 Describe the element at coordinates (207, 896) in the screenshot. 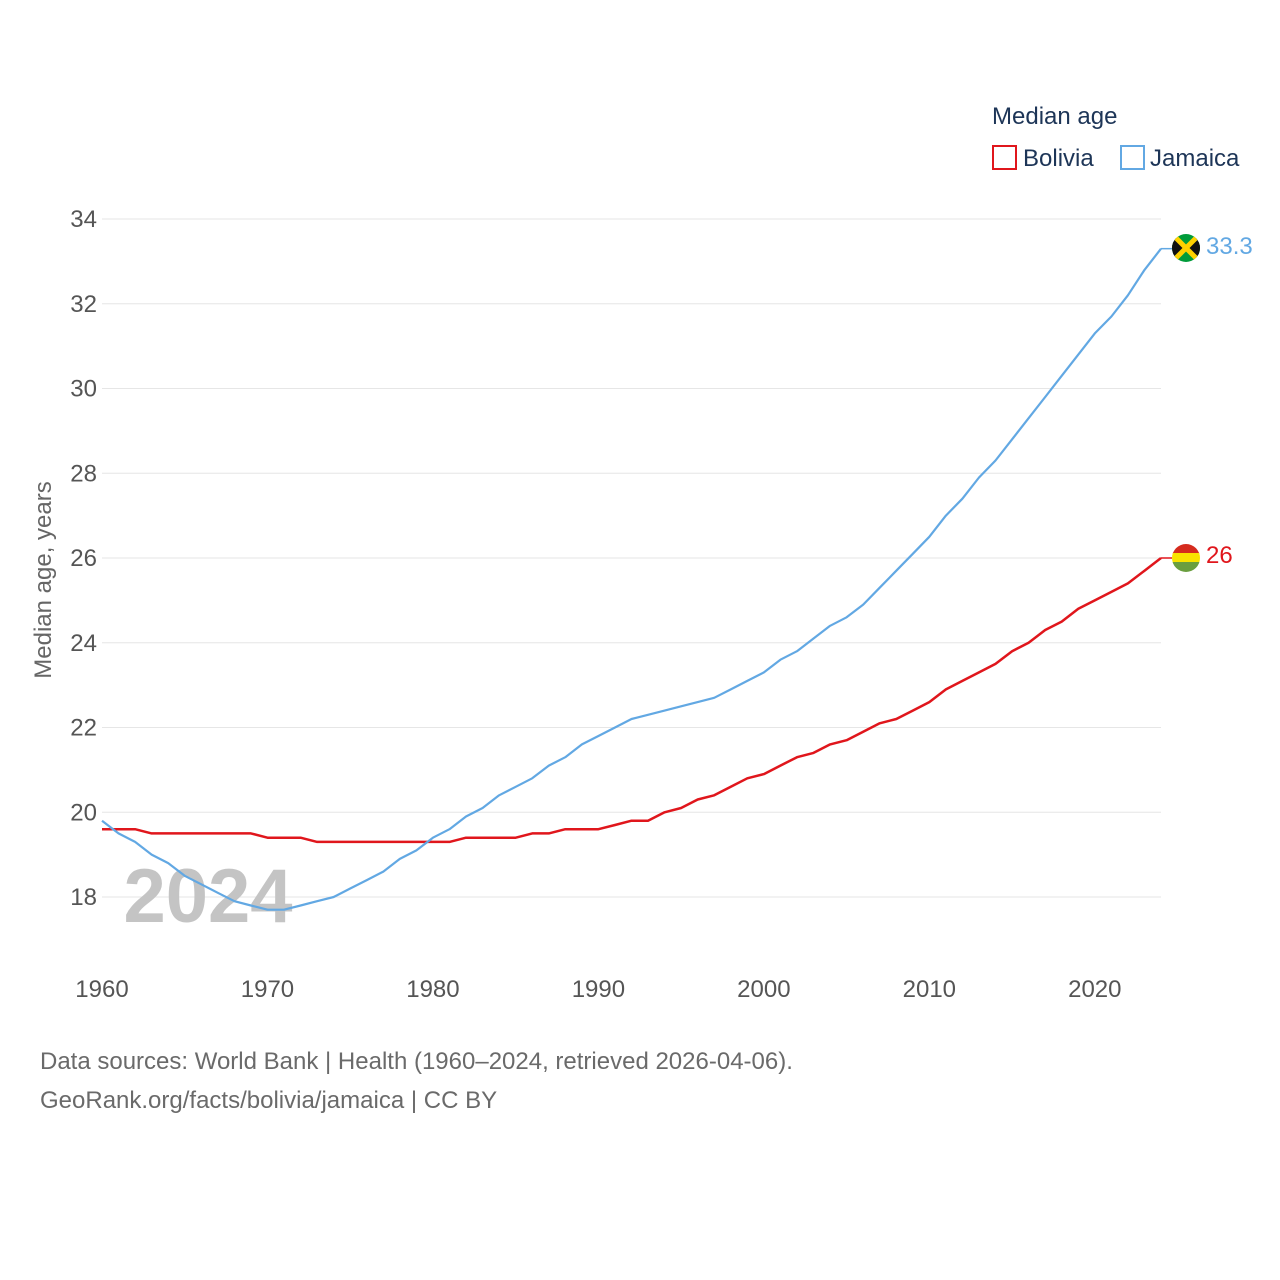

I see `year-watermark: 2024` at that location.